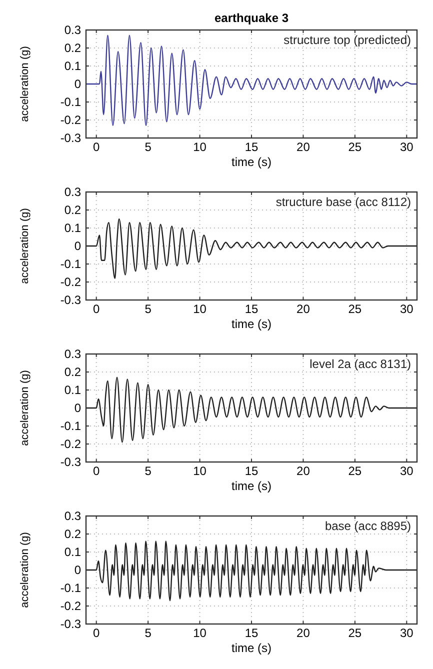 The image size is (433, 669). Describe the element at coordinates (347, 40) in the screenshot. I see `annotation: structure top (predicted)` at that location.